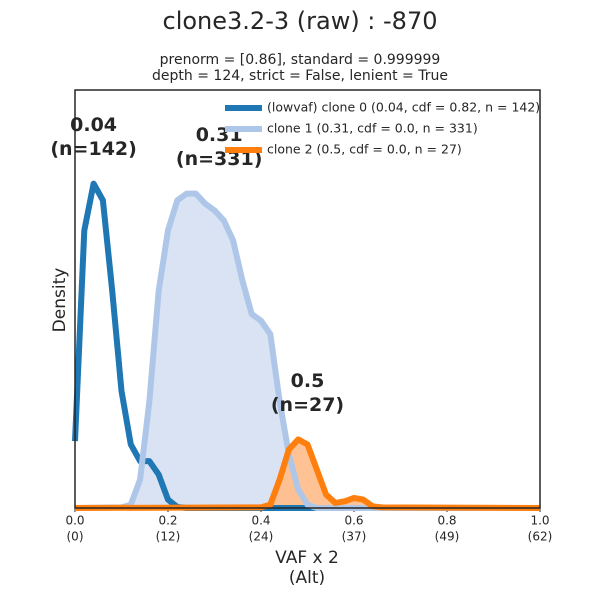  Describe the element at coordinates (260, 521) in the screenshot. I see `x-tick-label: 0.4` at that location.